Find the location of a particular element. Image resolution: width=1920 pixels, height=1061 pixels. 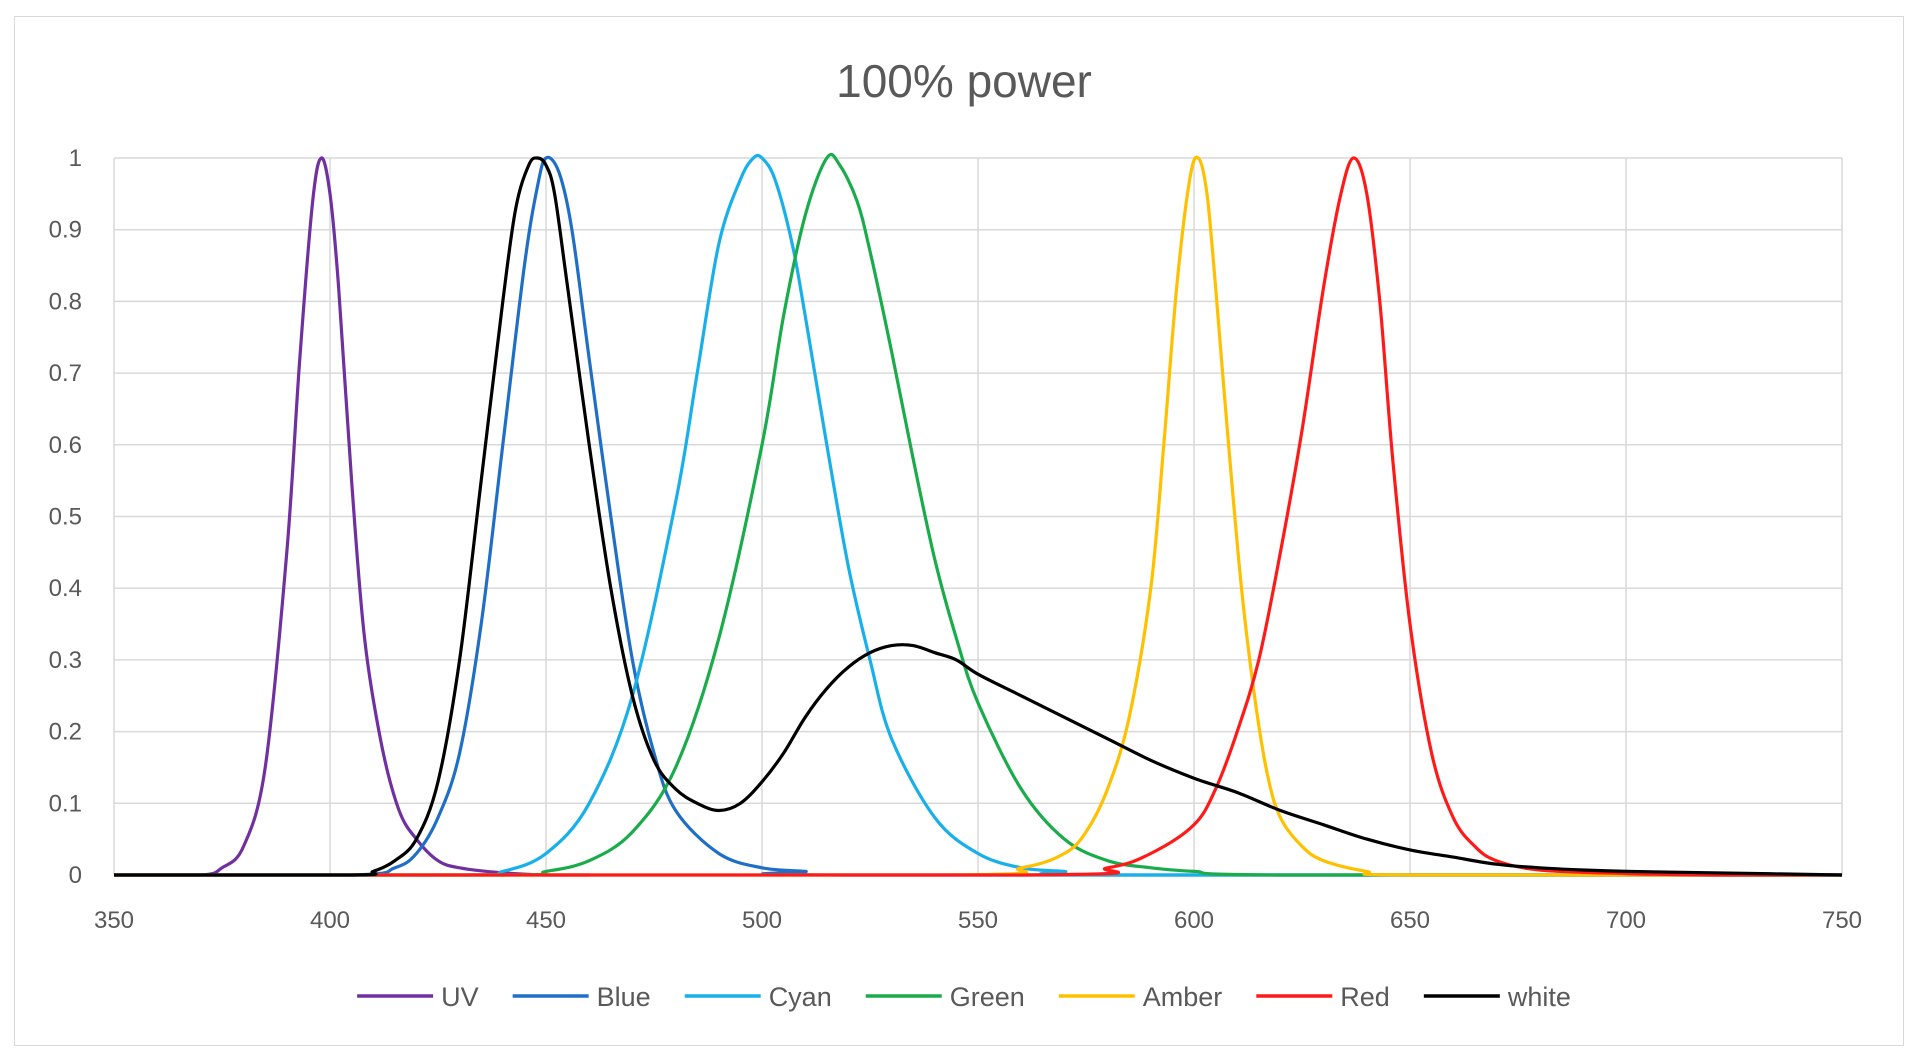

y-tick-label: 0.1 is located at coordinates (65, 803).